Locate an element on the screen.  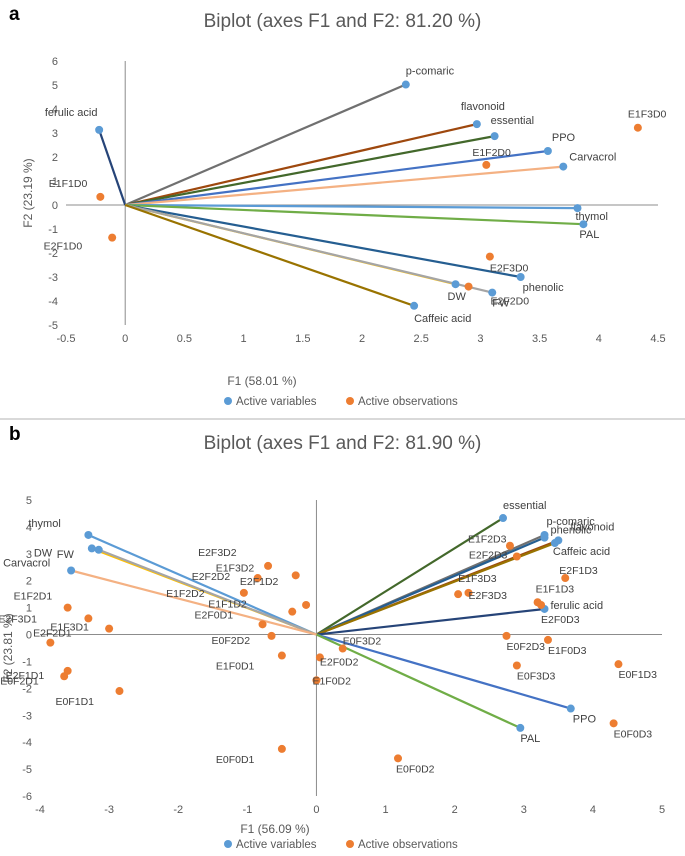
x-tick-label: 1 is located at coordinates (385, 810).